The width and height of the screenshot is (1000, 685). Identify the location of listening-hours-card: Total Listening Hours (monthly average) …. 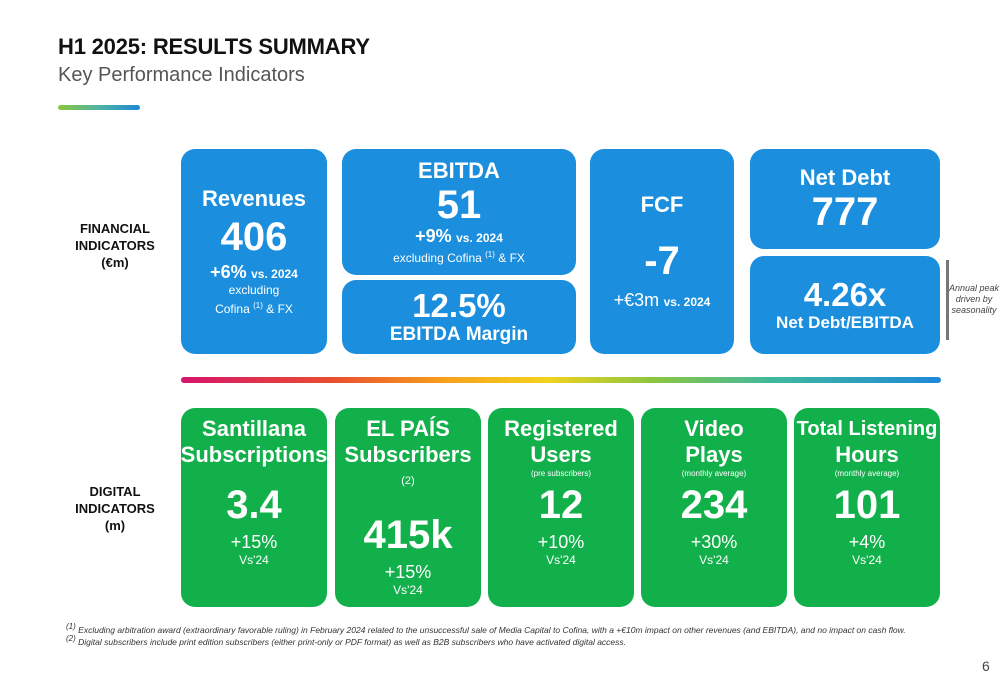
(867, 507).